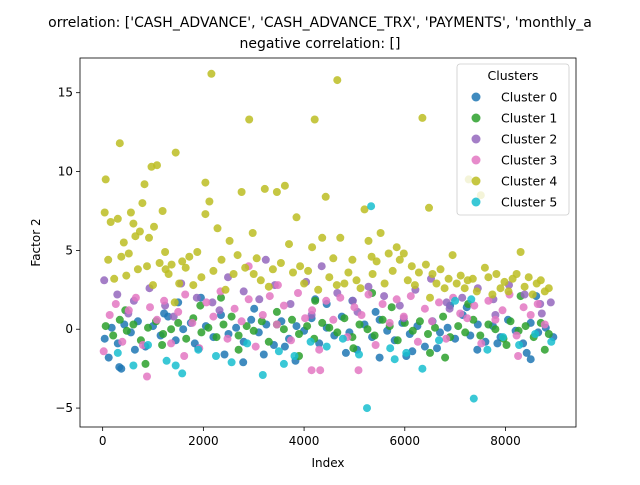 The height and width of the screenshot is (485, 640). Describe the element at coordinates (69, 329) in the screenshot. I see `y-tick-label: 0` at that location.